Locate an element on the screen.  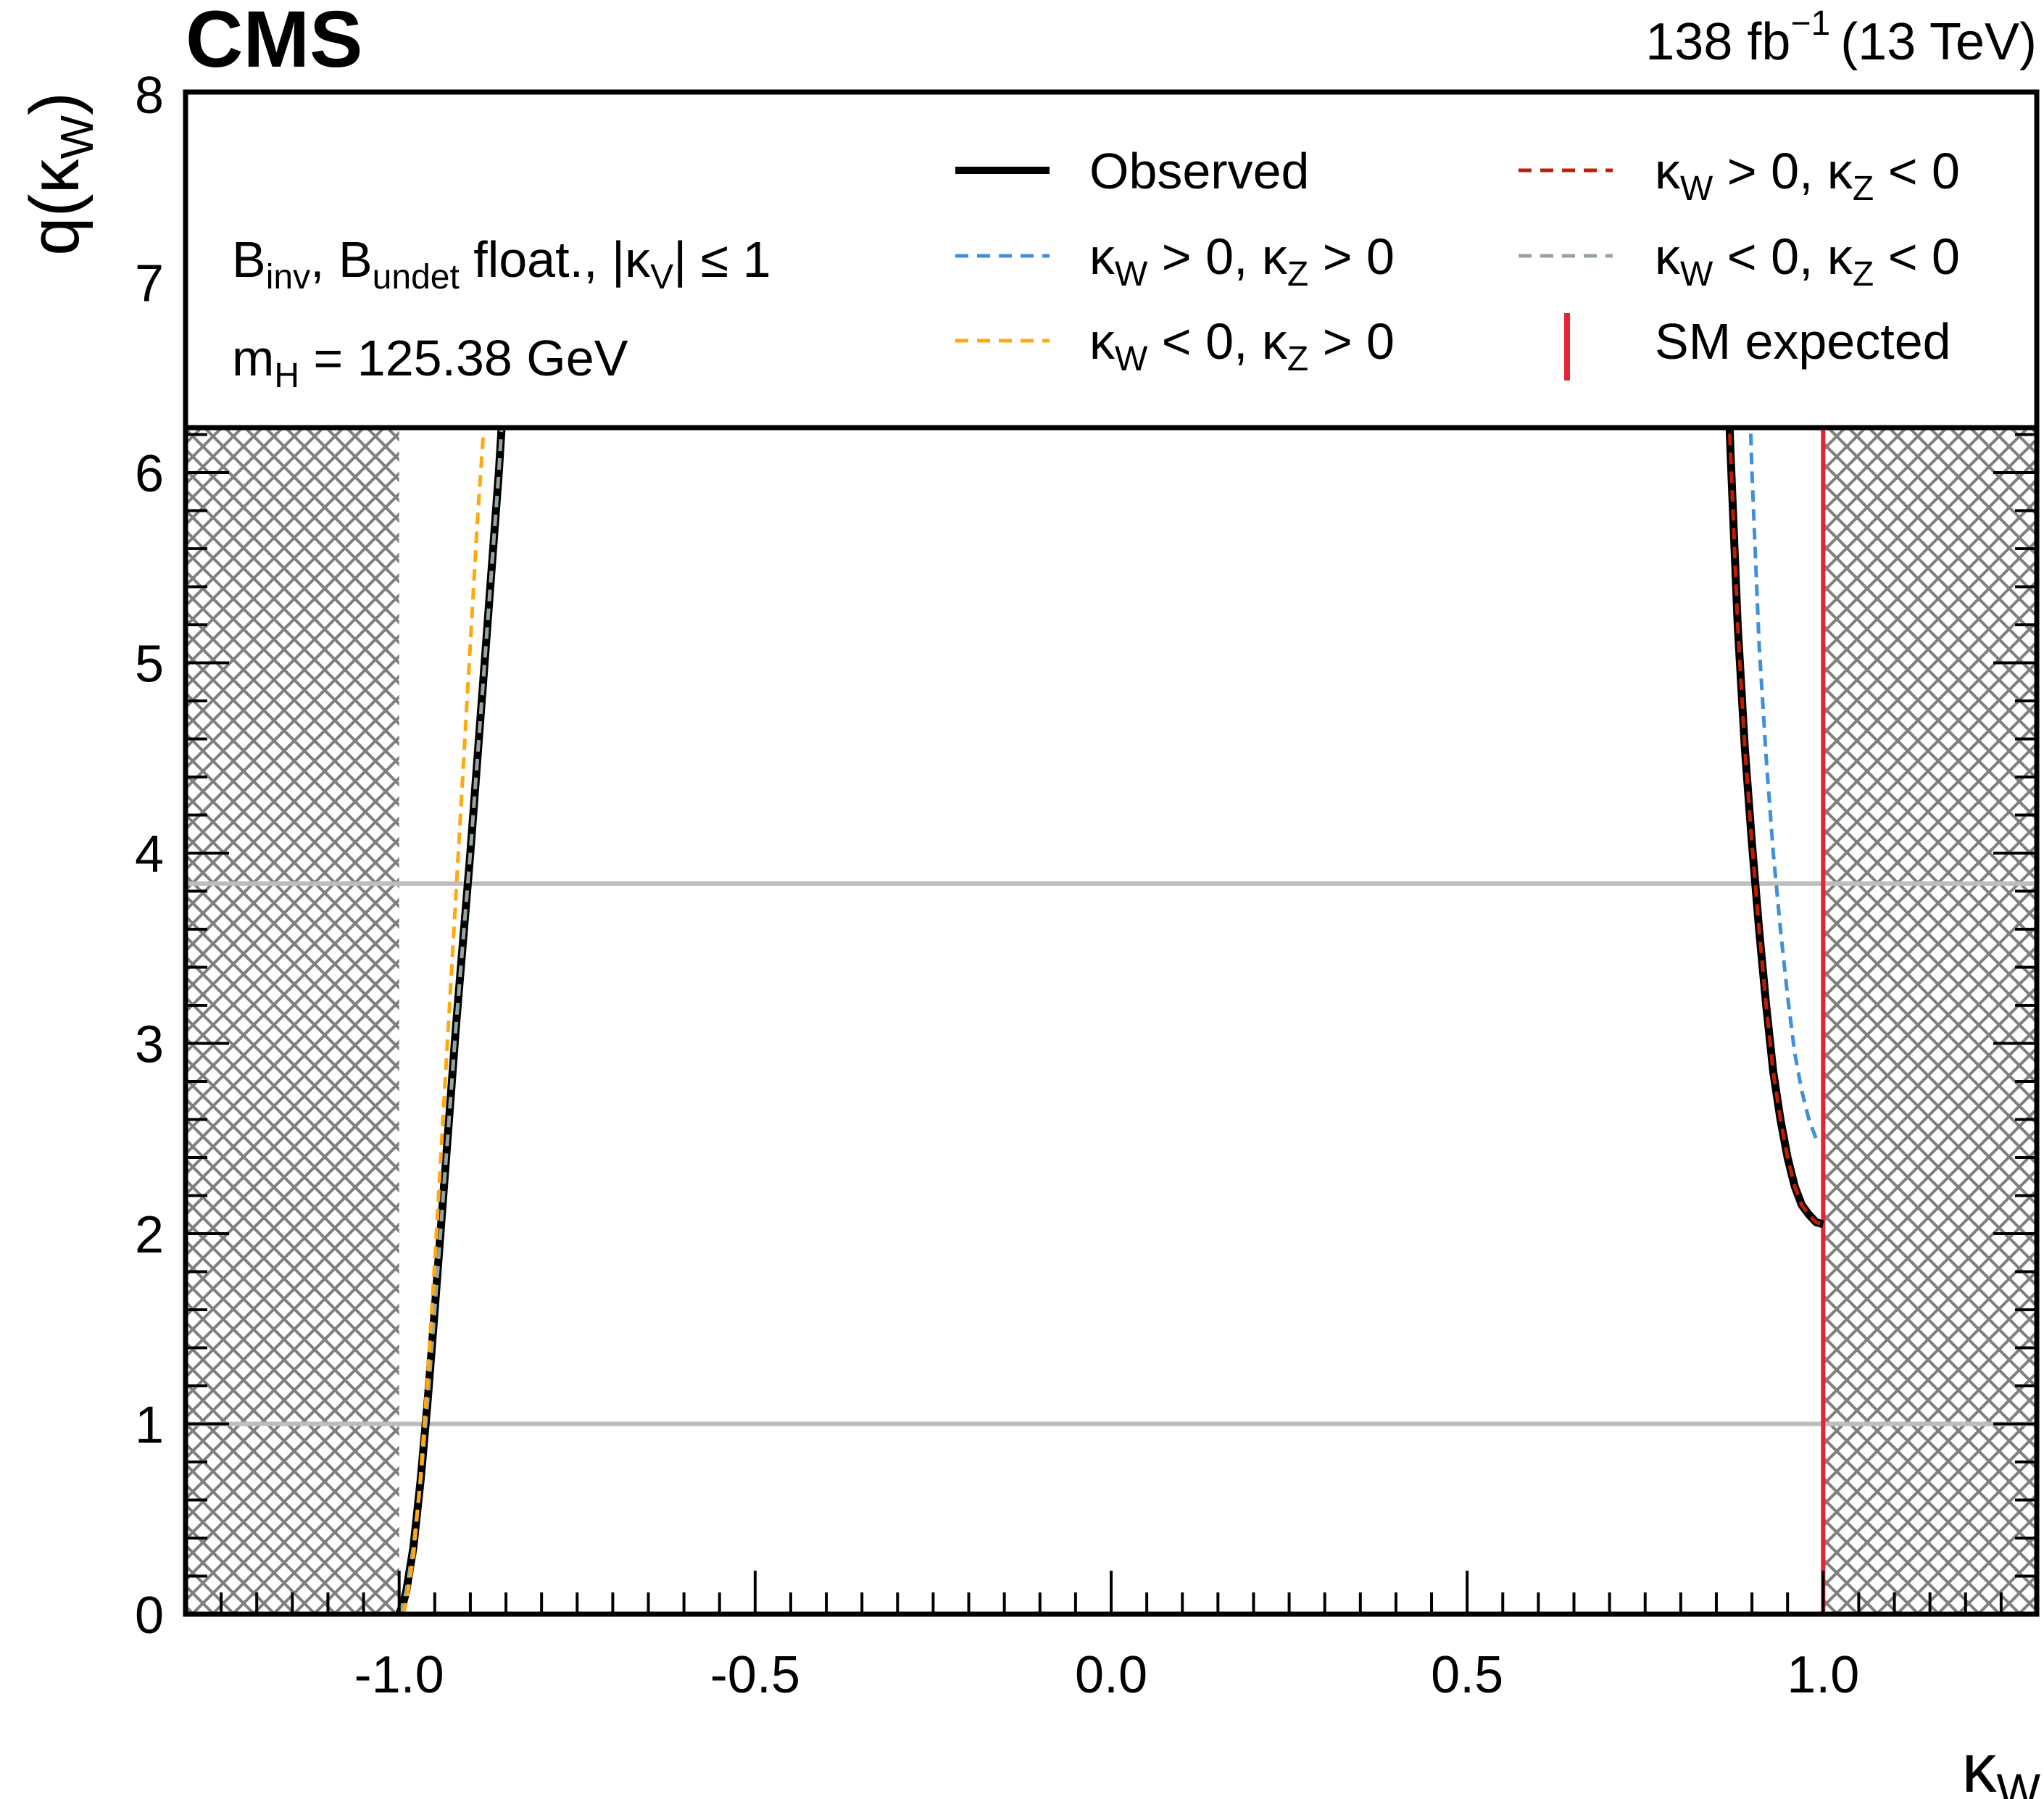
y-axis-title: q(κW) is located at coordinates (60, 174).